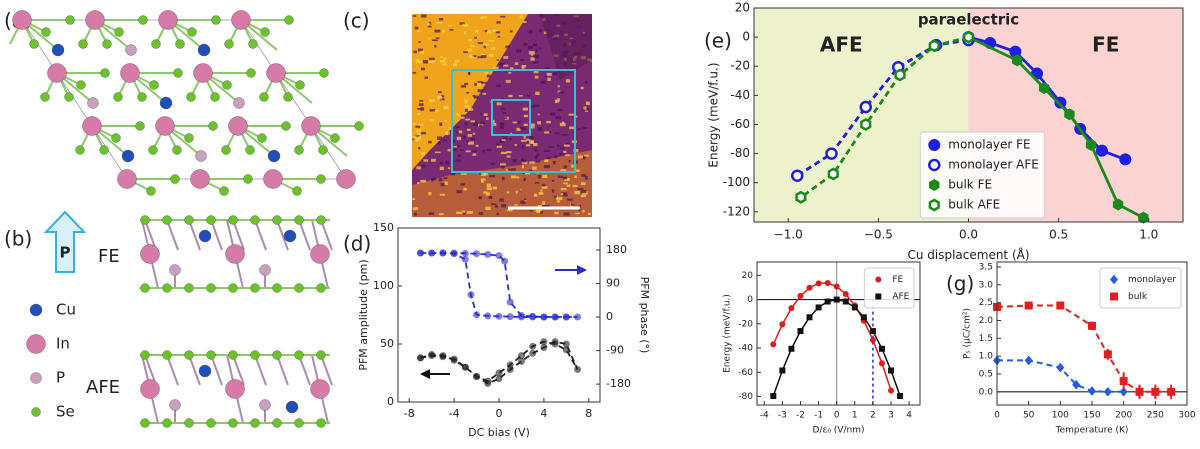  I want to click on x-tick-label: 0, so click(837, 416).